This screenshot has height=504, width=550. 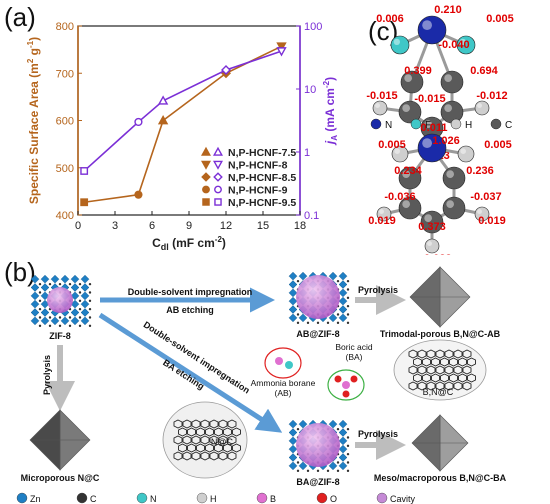 I want to click on zif8-label: ZIF-8, so click(x=60, y=336).